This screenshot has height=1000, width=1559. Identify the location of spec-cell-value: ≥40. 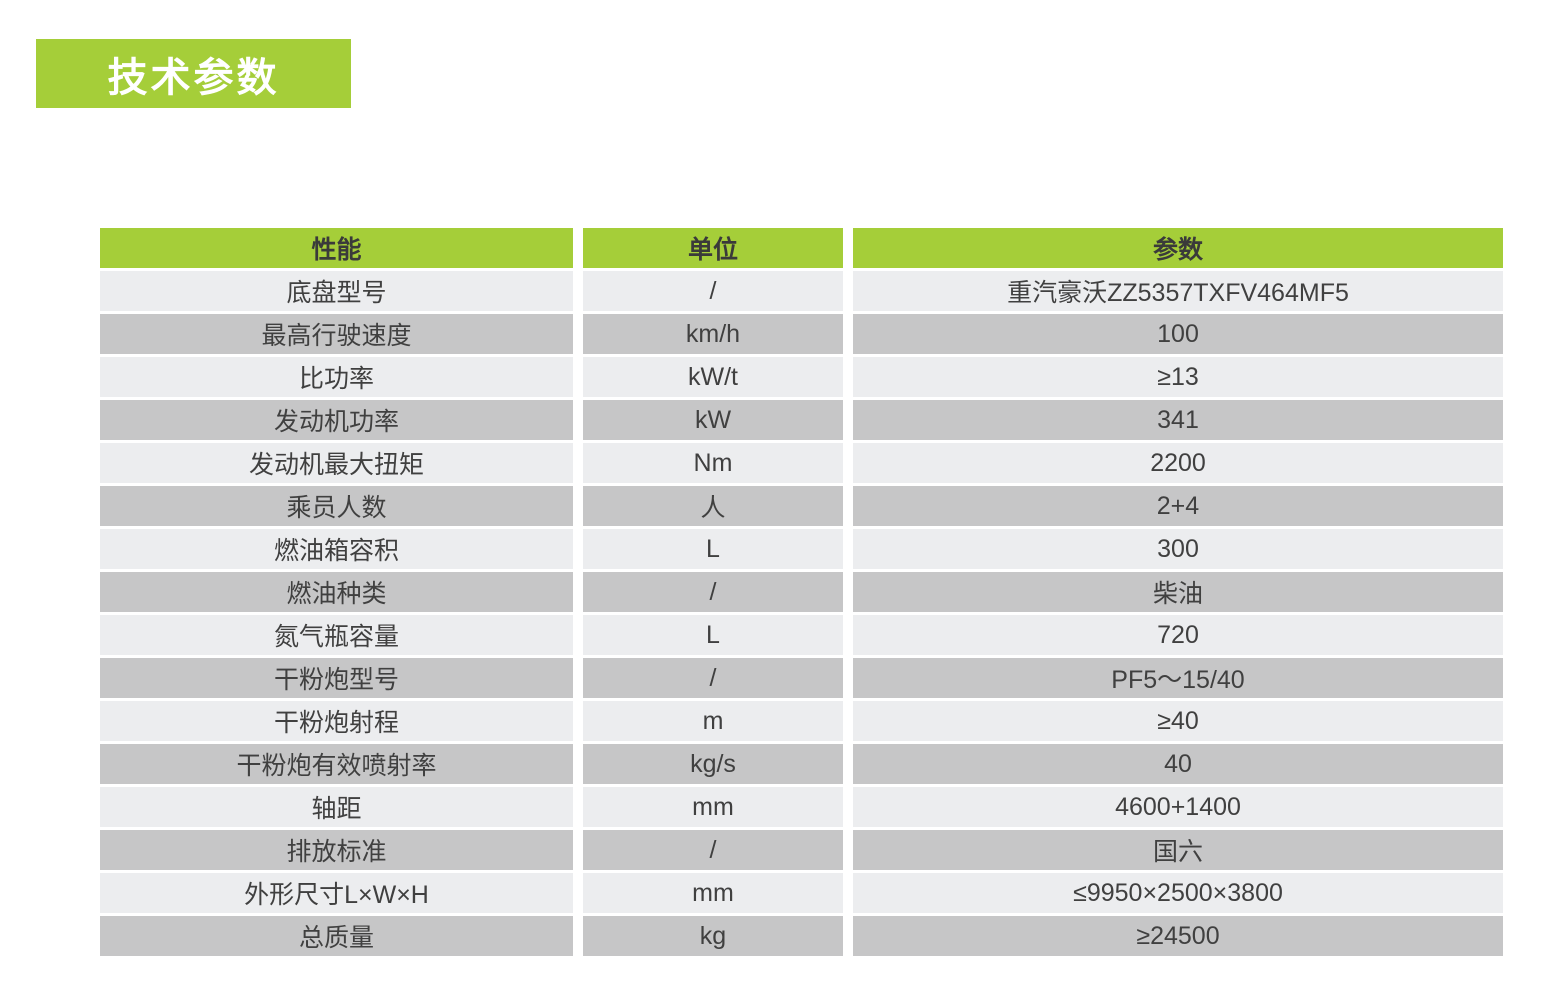
(1178, 721).